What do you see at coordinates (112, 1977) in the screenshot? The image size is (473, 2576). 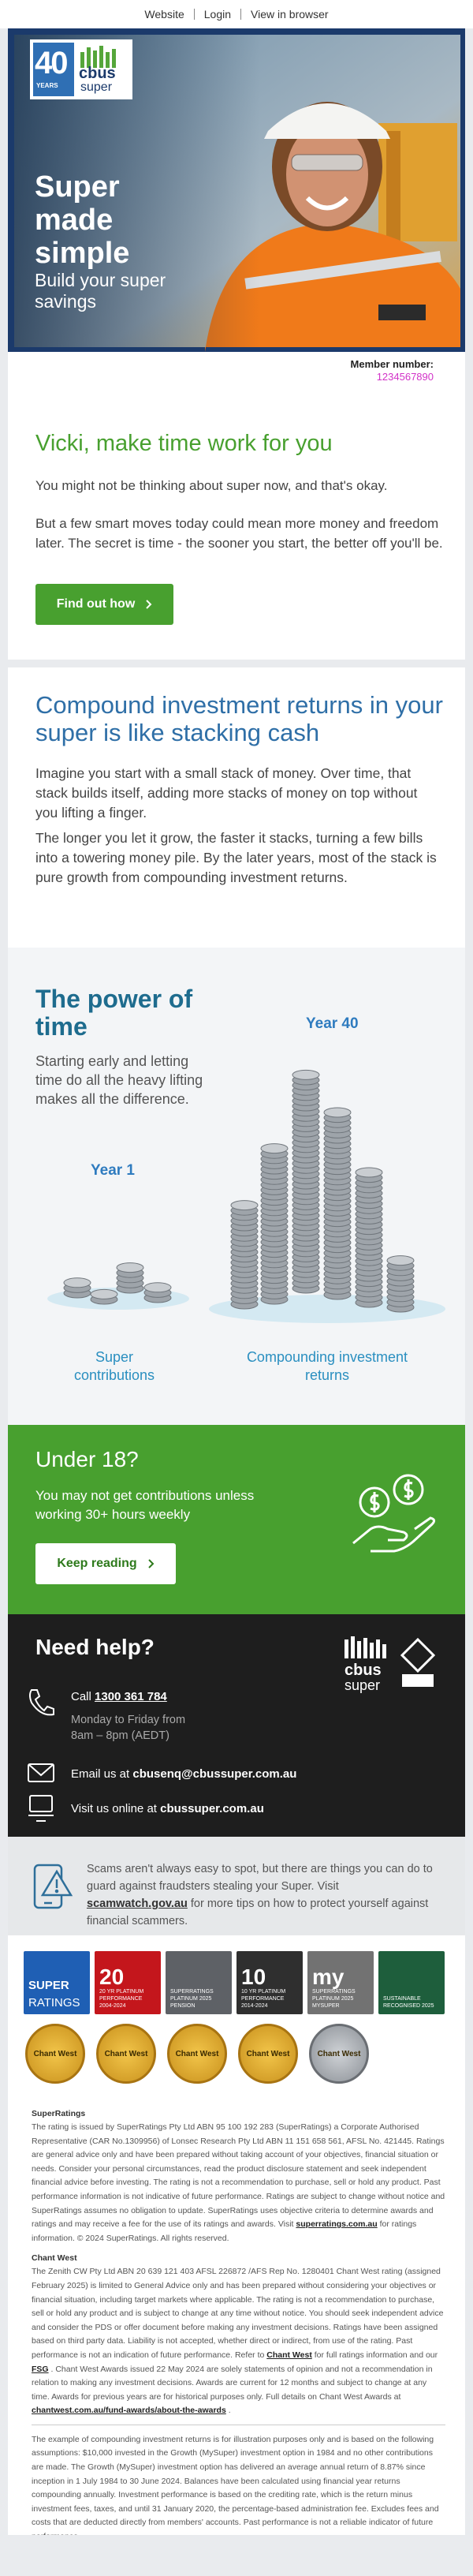 I see `badge-main: 20` at bounding box center [112, 1977].